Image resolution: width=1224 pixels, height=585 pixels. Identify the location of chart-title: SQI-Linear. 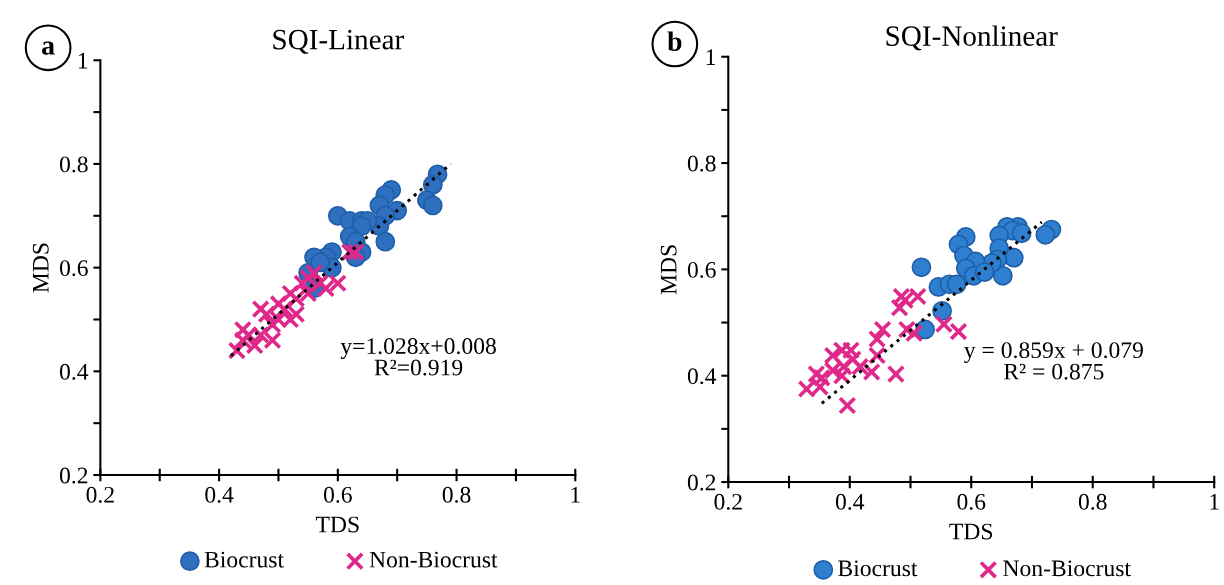
(338, 41).